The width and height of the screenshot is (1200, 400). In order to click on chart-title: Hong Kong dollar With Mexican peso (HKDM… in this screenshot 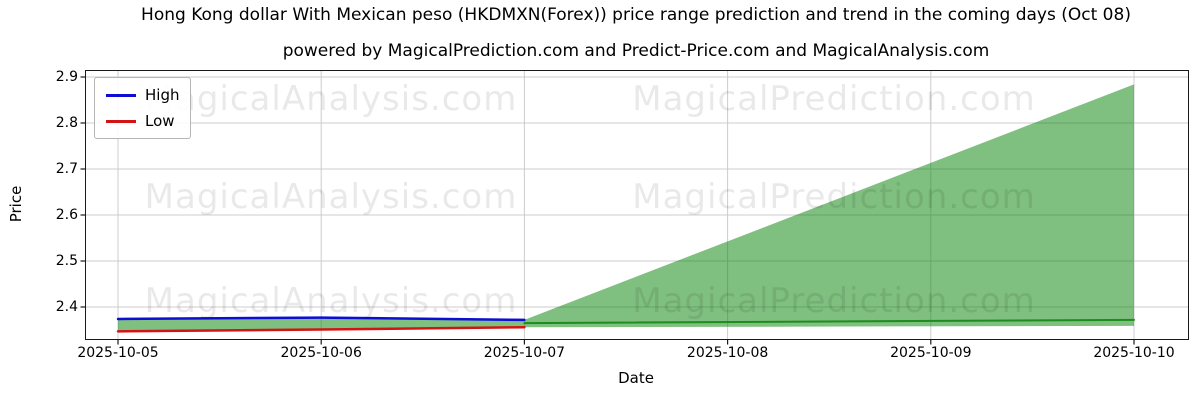, I will do `click(636, 15)`.